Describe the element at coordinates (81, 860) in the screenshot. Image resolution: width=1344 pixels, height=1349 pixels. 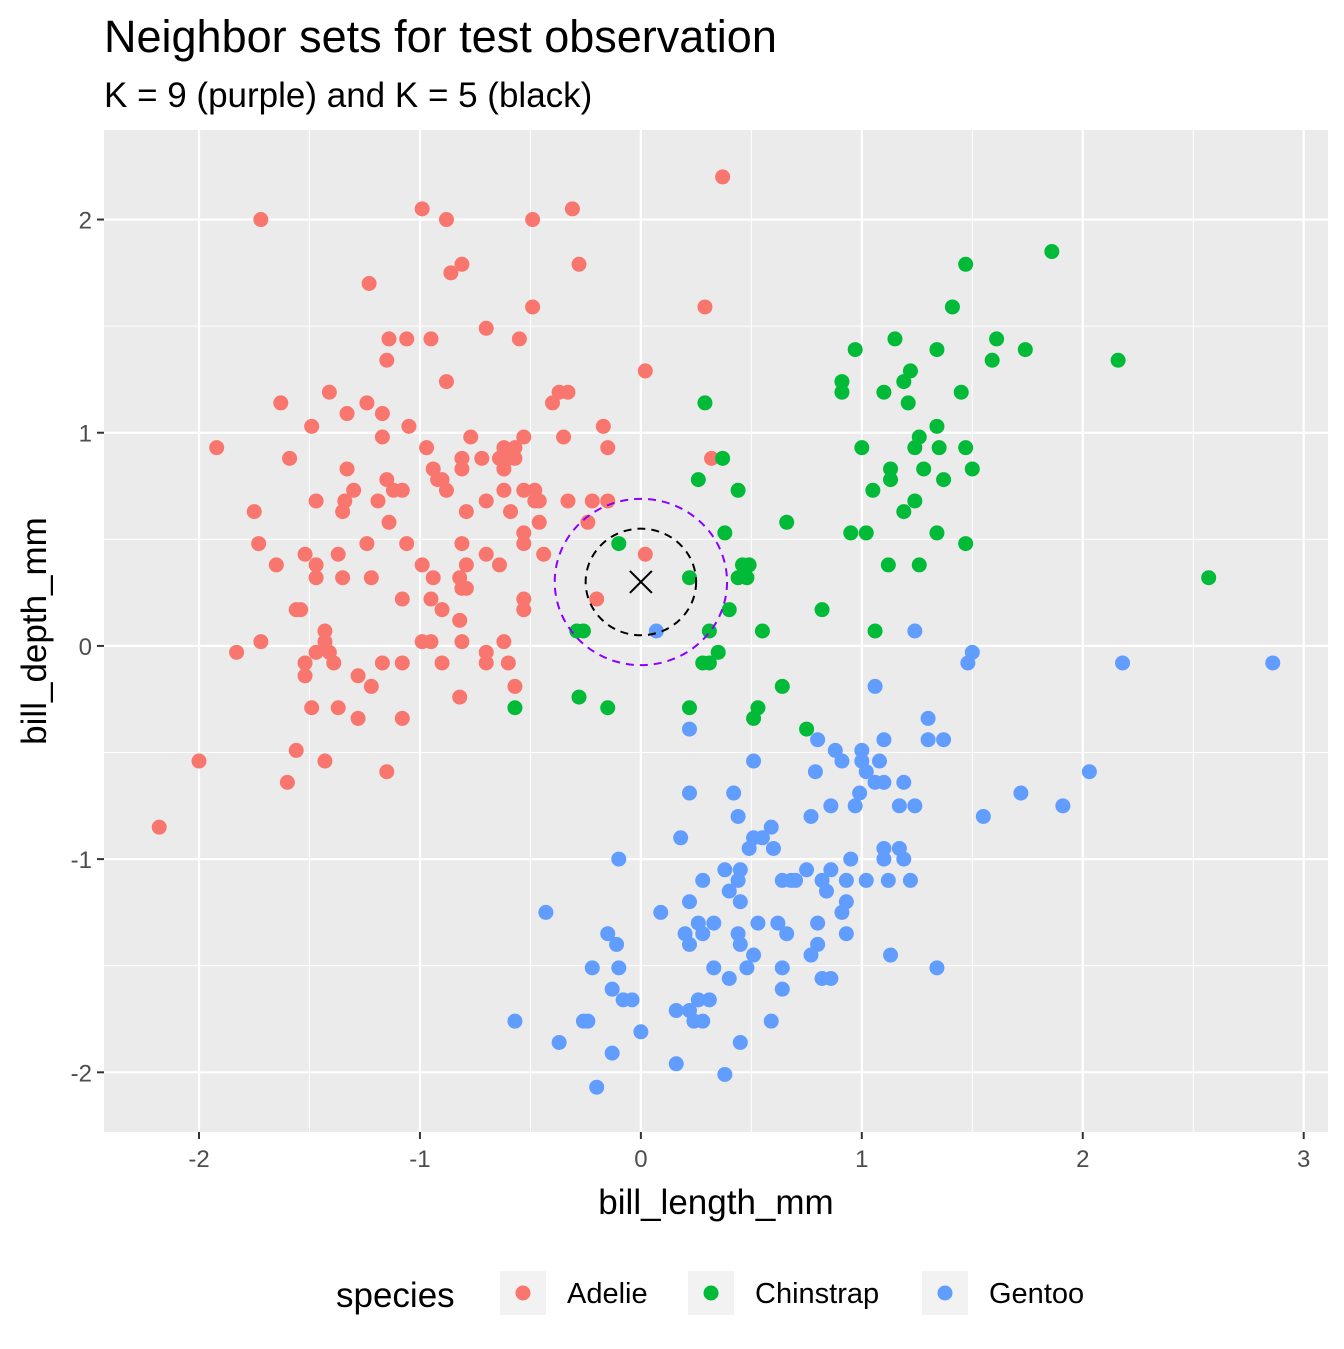
I see `y-tick-label: -1` at that location.